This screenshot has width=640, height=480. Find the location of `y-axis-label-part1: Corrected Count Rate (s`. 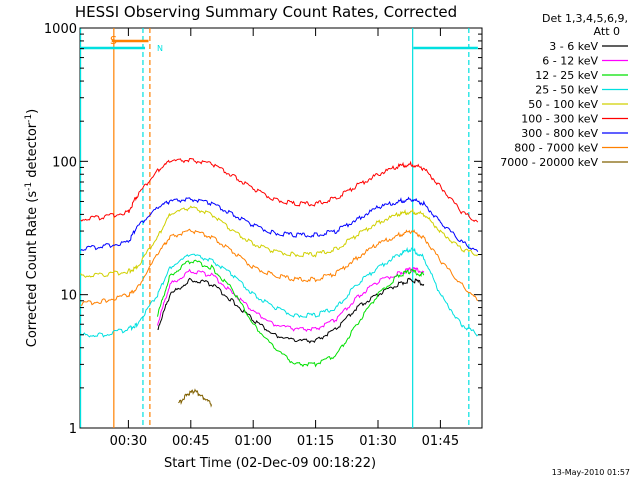

y-axis-label-part1: Corrected Count Rate (s is located at coordinates (32, 269).